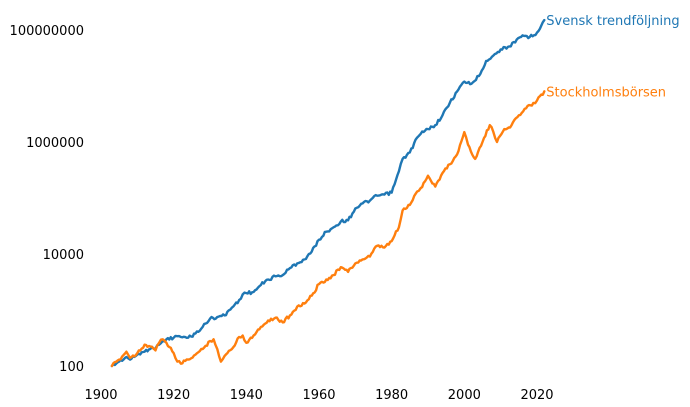  Describe the element at coordinates (71, 367) in the screenshot. I see `y-tick-label: 100` at that location.